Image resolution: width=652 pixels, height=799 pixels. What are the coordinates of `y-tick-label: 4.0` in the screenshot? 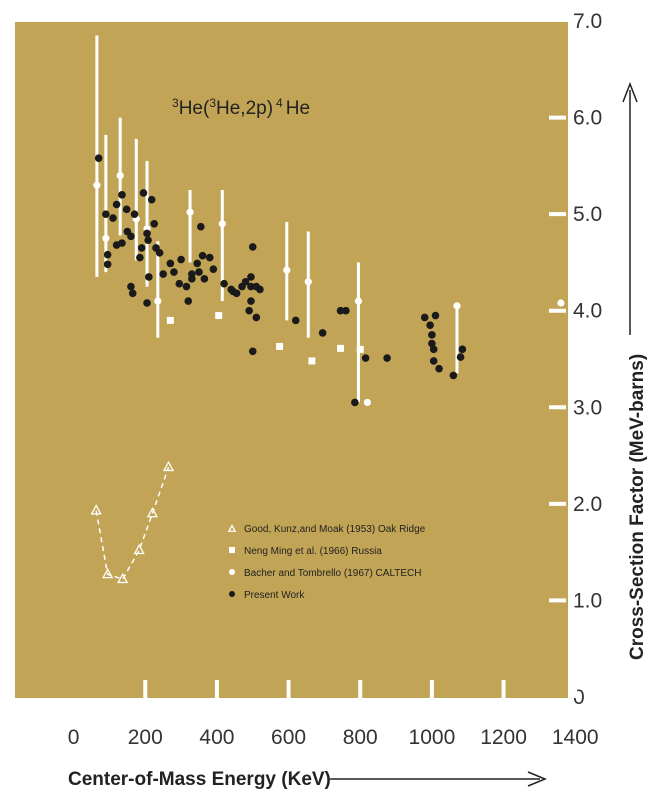 It's located at (587, 311).